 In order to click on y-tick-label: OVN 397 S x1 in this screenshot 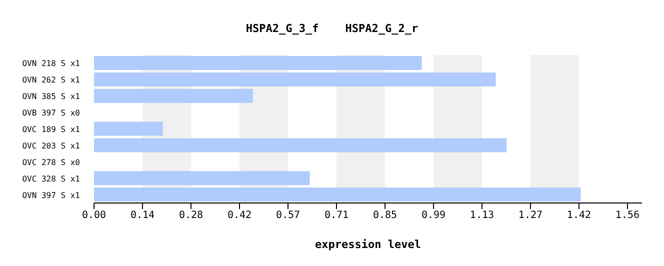, I will do `click(51, 195)`.